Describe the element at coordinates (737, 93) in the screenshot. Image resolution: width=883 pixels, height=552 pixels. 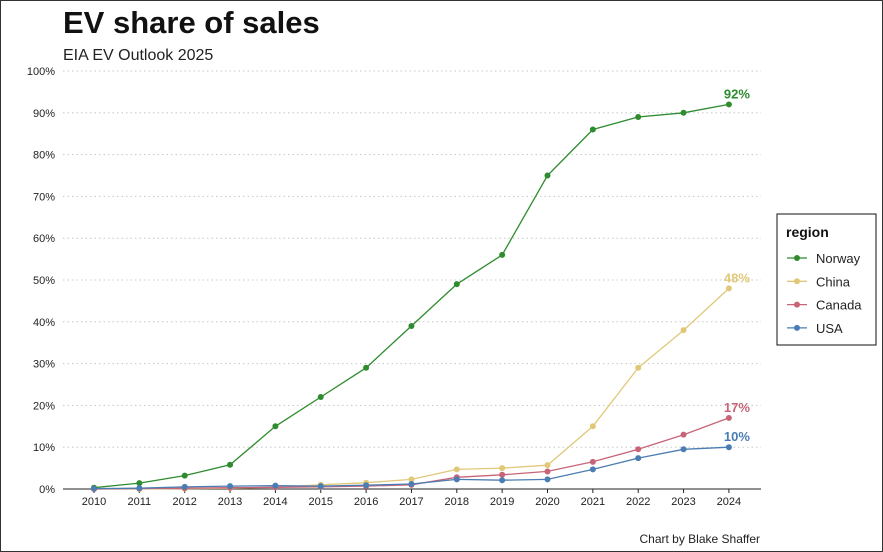
I see `end-label-norway: 92%` at that location.